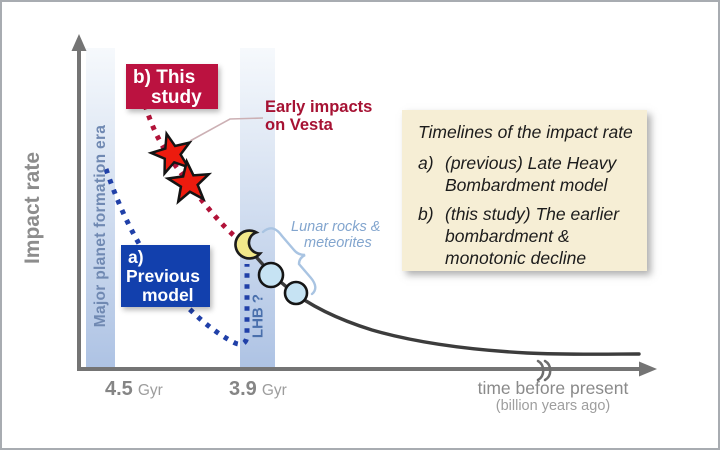 This screenshot has height=450, width=720. I want to click on legend-title: Timelines of the impact rate, so click(525, 132).